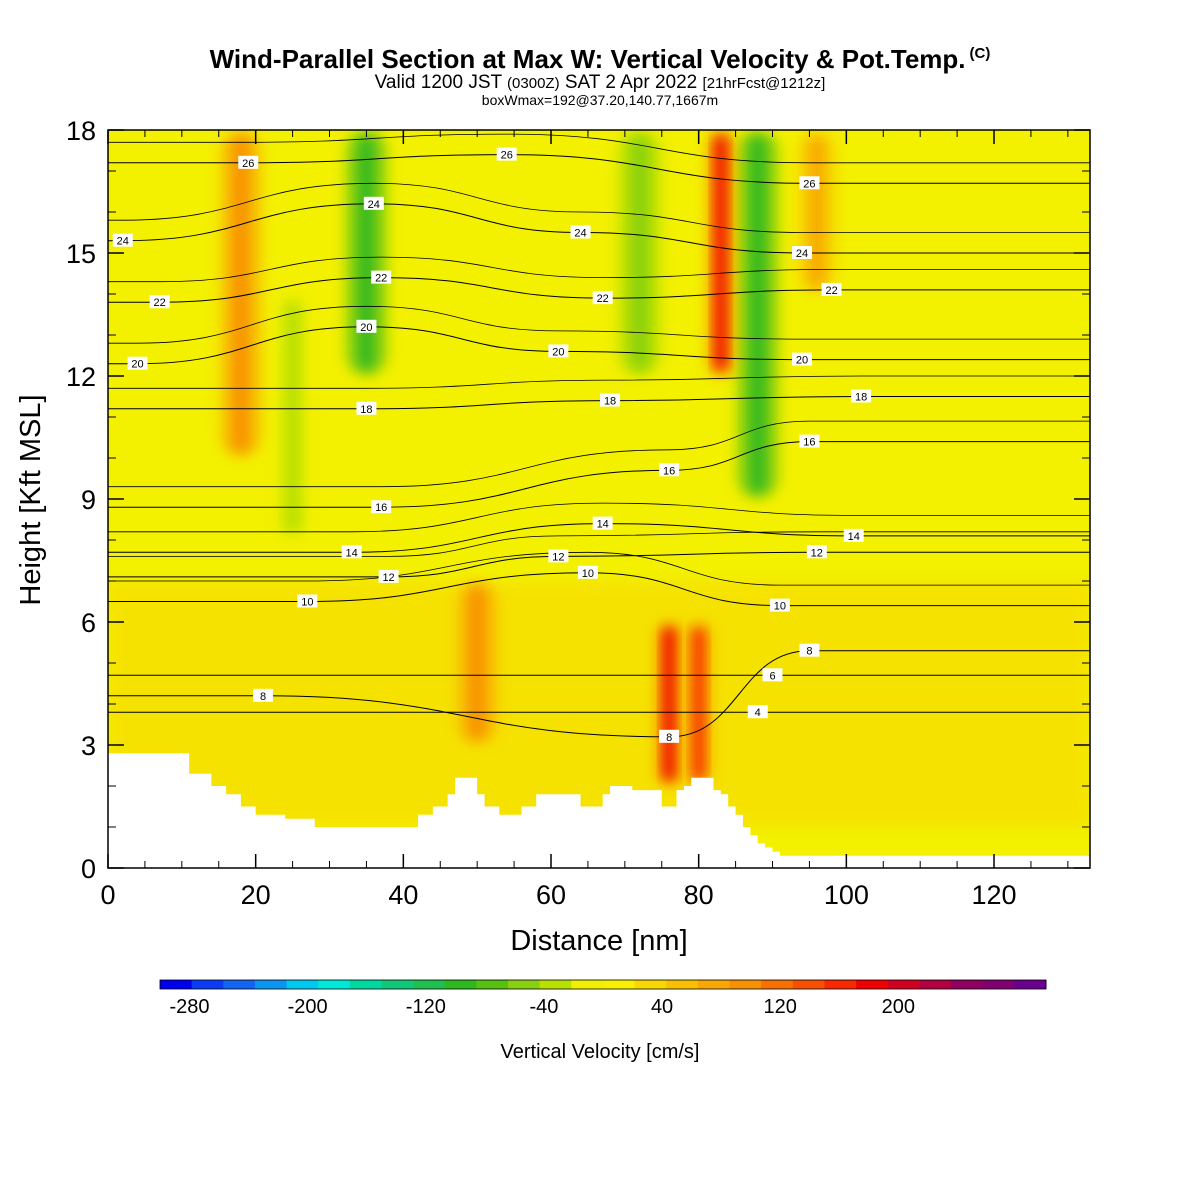 Image resolution: width=1200 pixels, height=1200 pixels. What do you see at coordinates (993, 895) in the screenshot?
I see `x-tick-label: 120` at bounding box center [993, 895].